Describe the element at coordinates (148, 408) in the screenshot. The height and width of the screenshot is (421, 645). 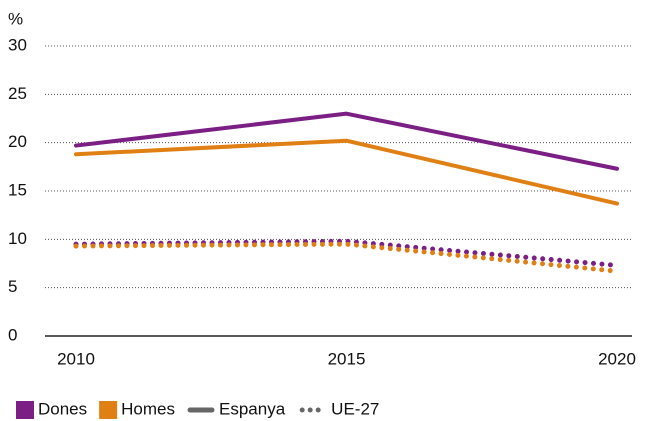
I see `legend-label: Homes` at that location.